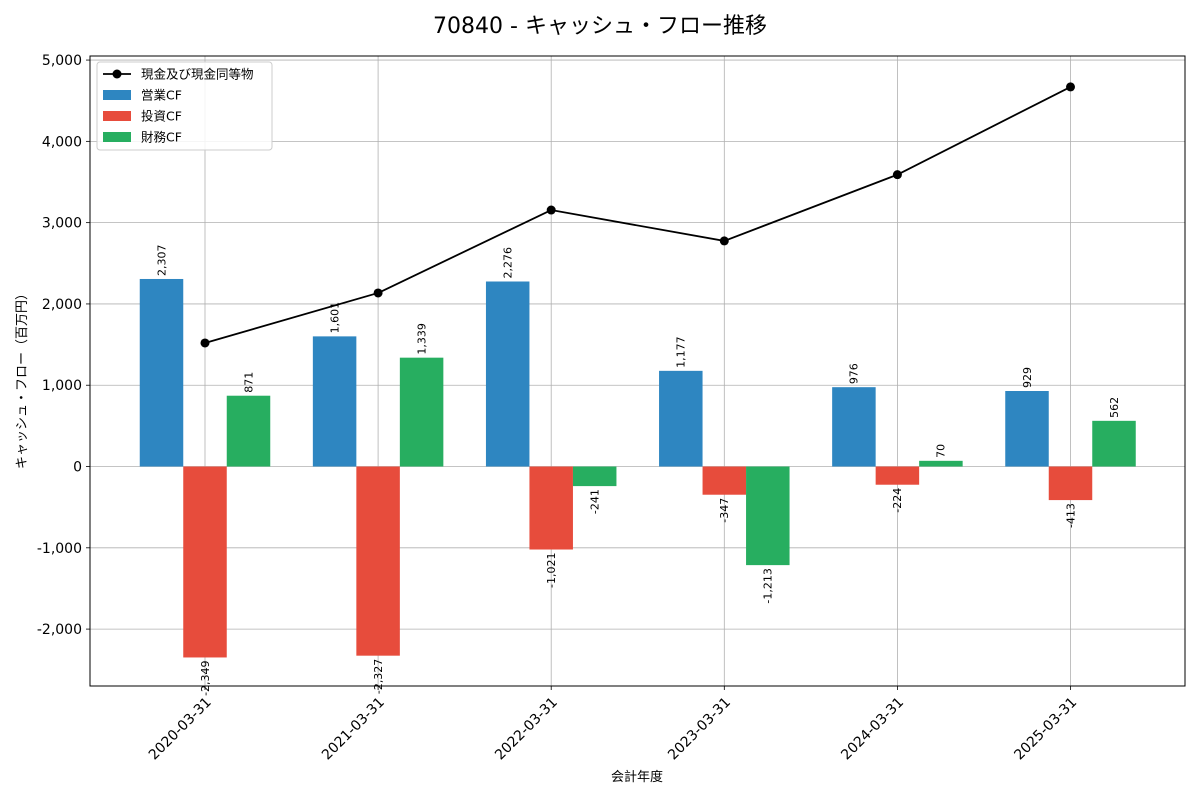 This screenshot has width=1200, height=804. What do you see at coordinates (421, 339) in the screenshot?
I see `bar-value-label: 1,339` at bounding box center [421, 339].